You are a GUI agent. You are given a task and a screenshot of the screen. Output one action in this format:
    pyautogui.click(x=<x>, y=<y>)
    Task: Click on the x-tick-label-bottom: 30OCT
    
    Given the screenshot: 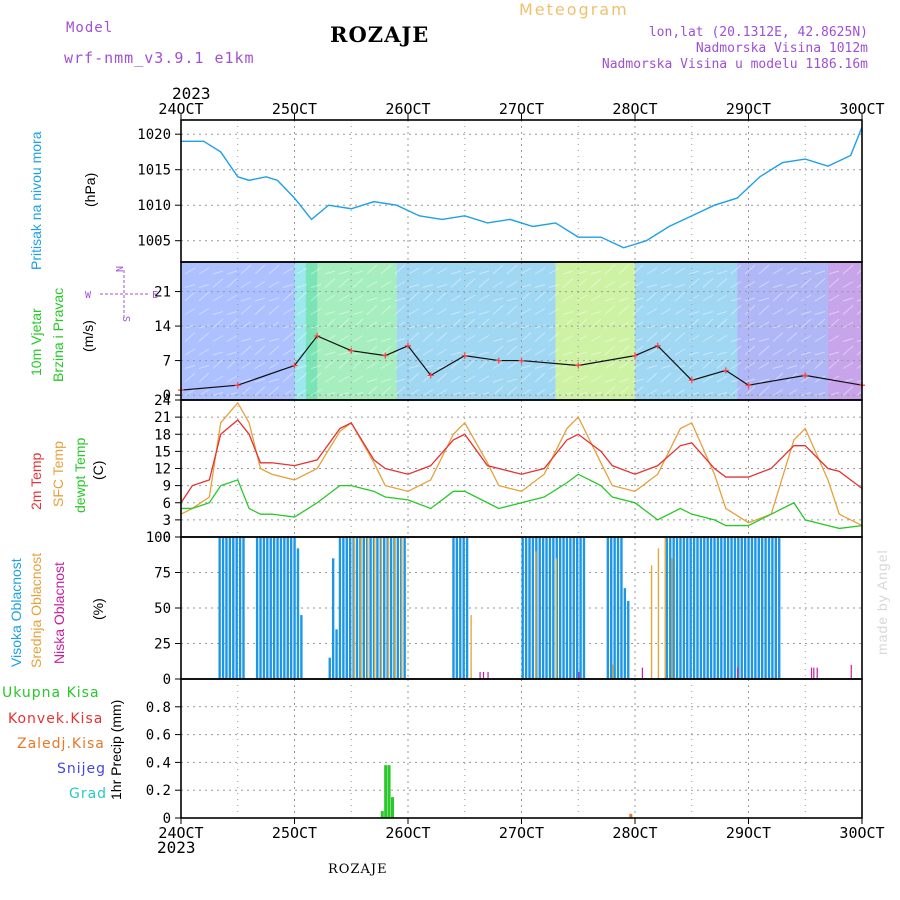 What is the action you would take?
    pyautogui.click(x=861, y=833)
    